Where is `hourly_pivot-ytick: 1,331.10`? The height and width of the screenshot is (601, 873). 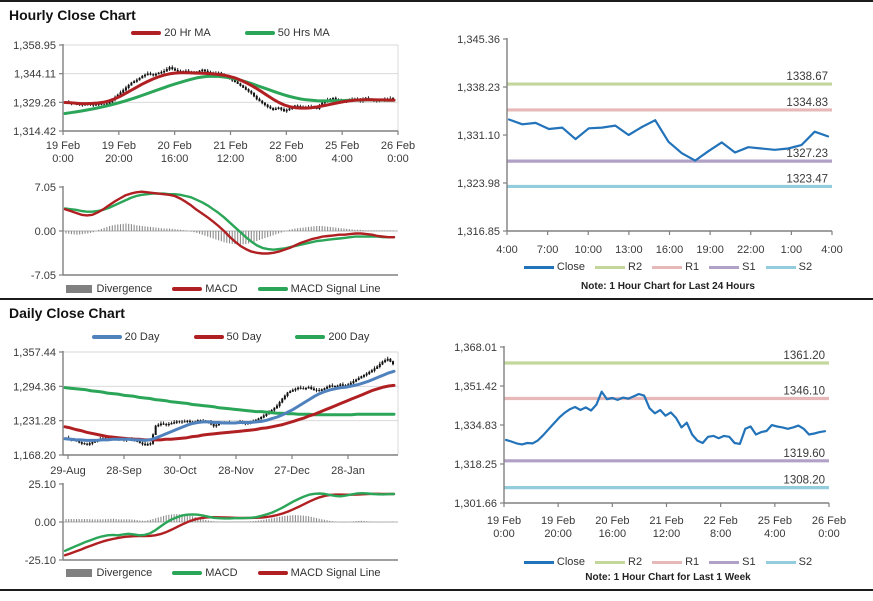
hourly_pivot-ytick: 1,331.10 is located at coordinates (478, 136).